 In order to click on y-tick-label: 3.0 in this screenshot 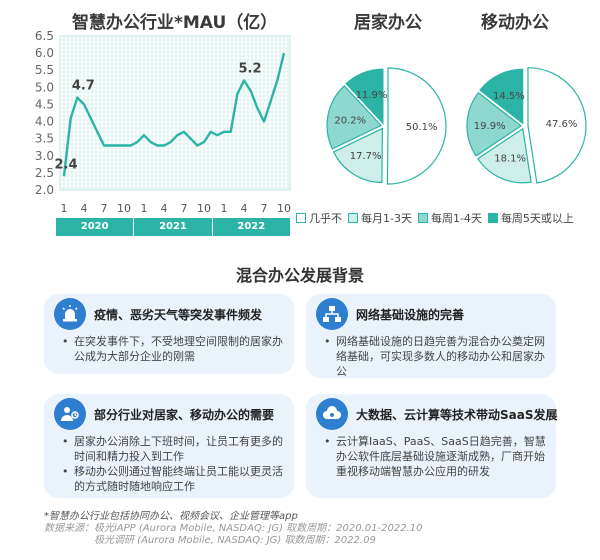, I will do `click(44, 156)`.